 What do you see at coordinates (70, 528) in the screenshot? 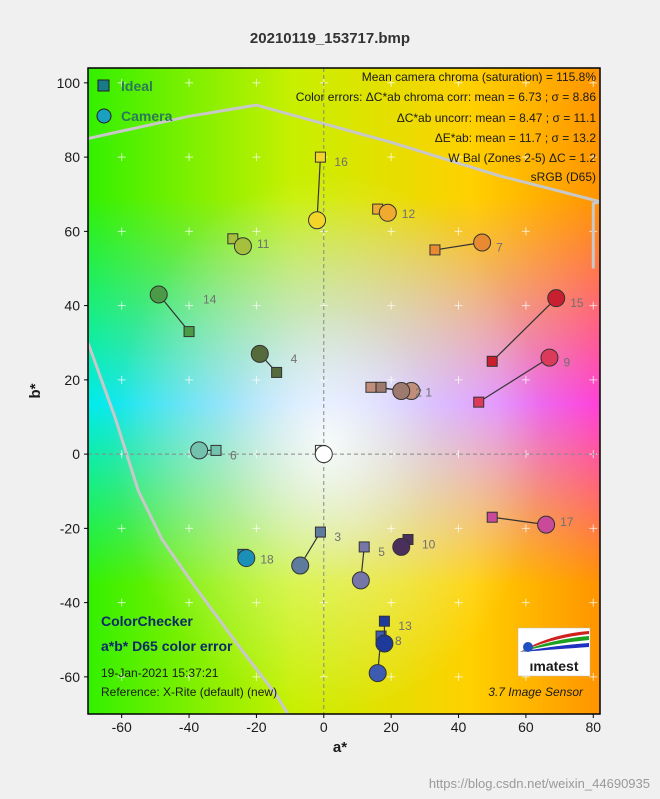
I see `y-tick-label: -20` at bounding box center [70, 528].